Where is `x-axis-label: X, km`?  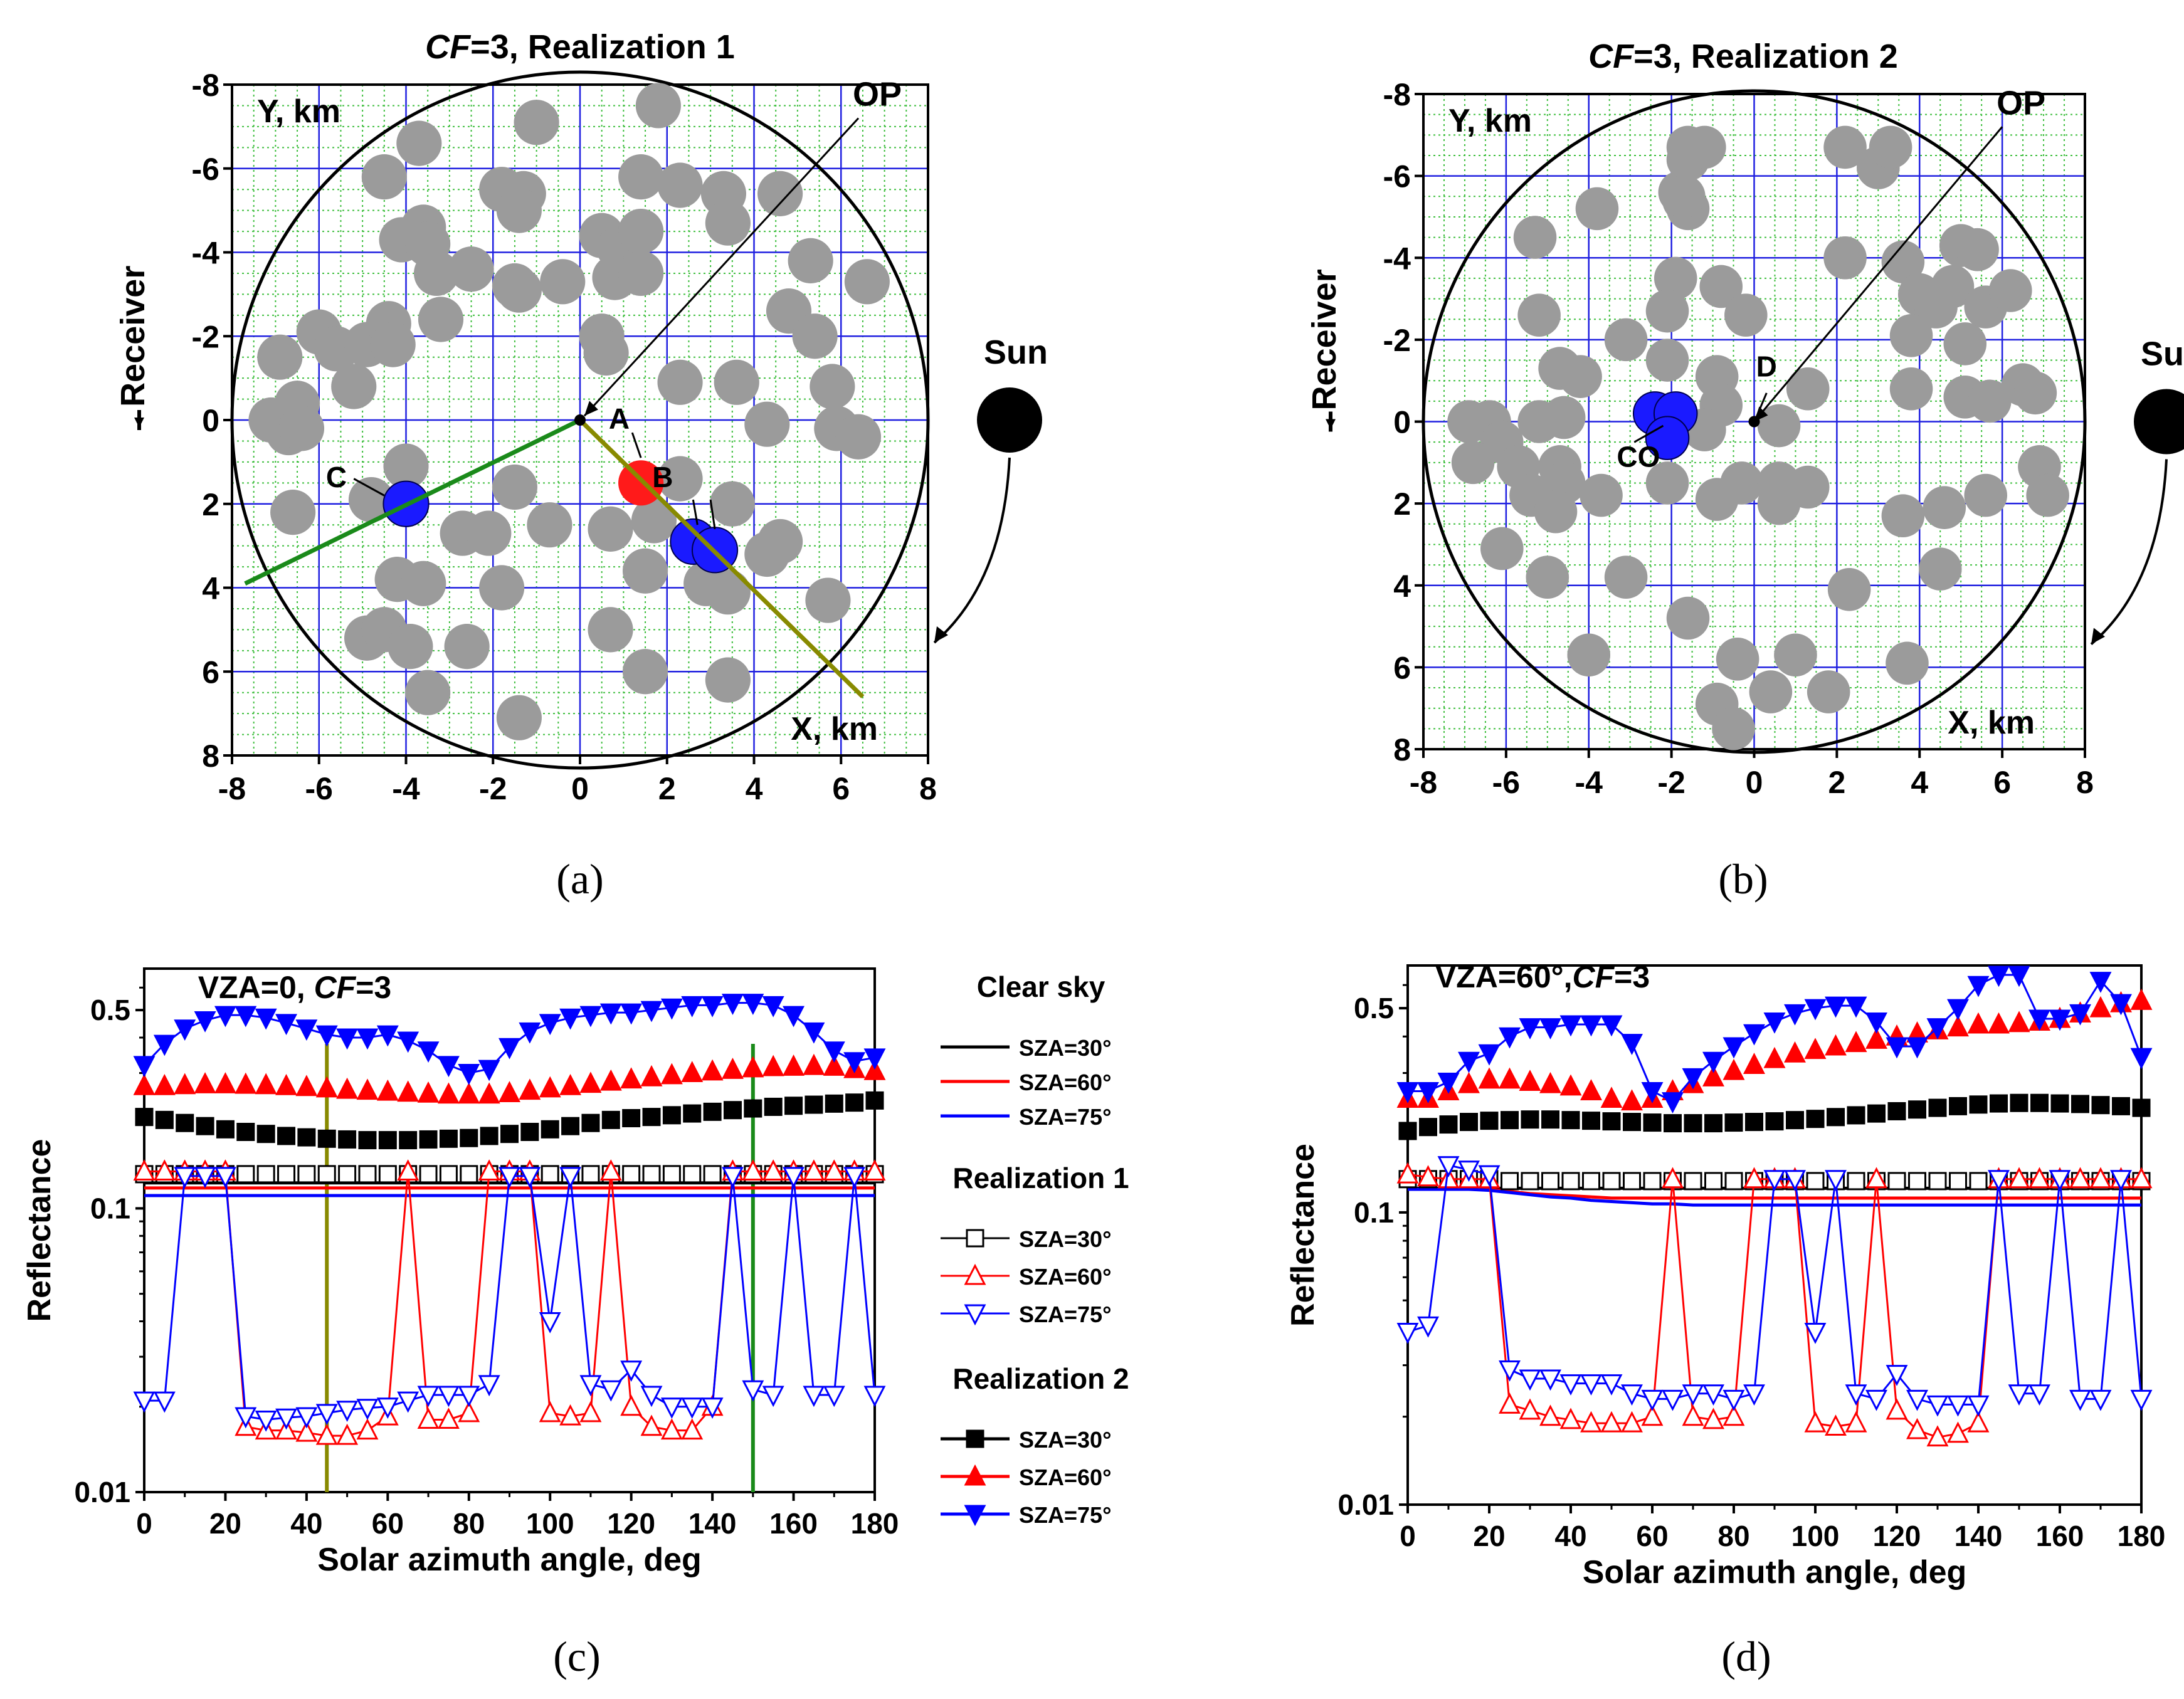
x-axis-label: X, km is located at coordinates (835, 729).